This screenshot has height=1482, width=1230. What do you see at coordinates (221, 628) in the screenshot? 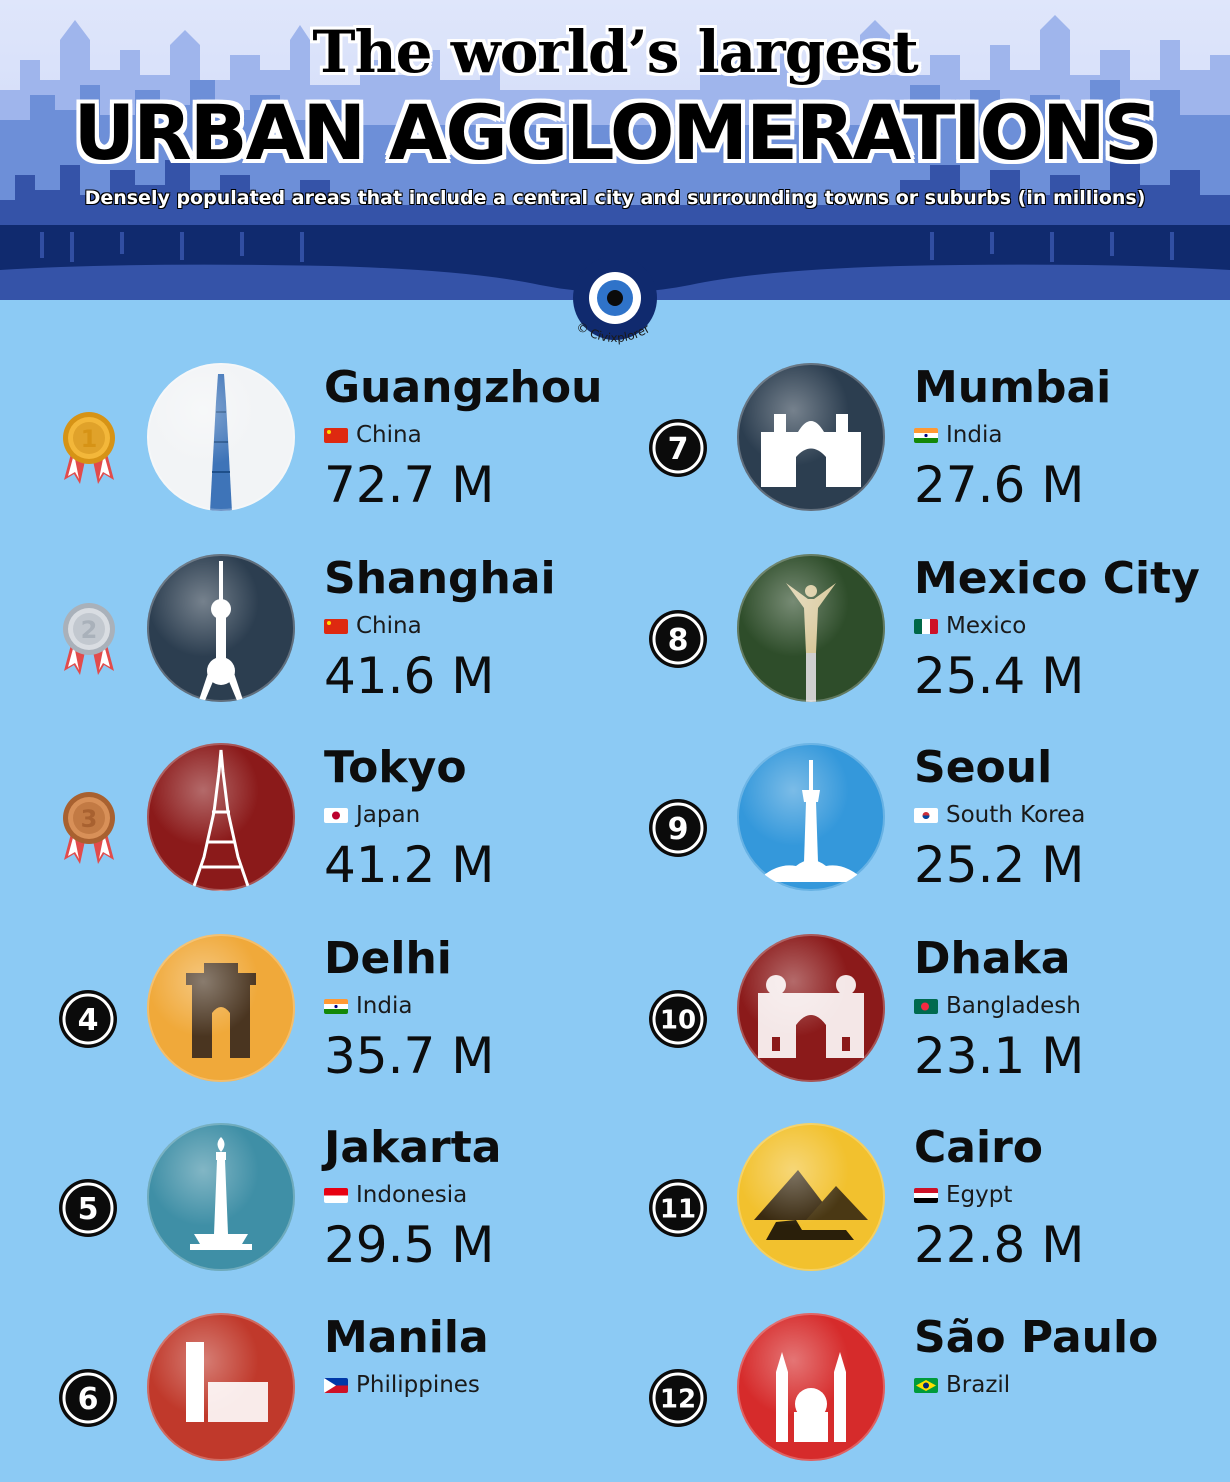
I see `oriental-pearl-tower-icon` at bounding box center [221, 628].